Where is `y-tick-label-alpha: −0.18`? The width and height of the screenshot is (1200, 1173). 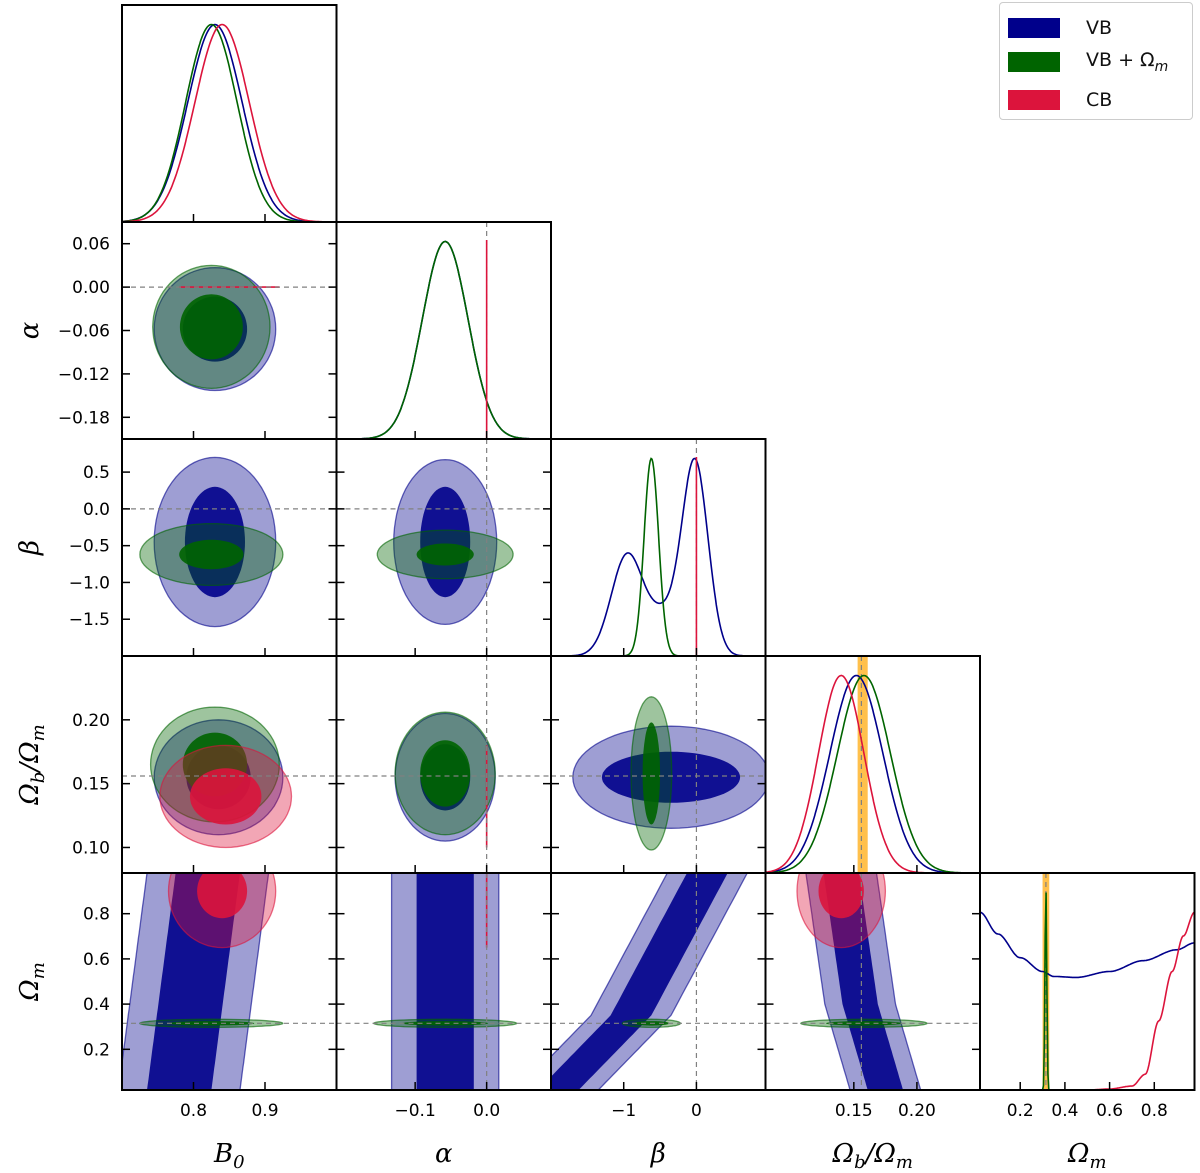
y-tick-label-alpha: −0.18 is located at coordinates (84, 418).